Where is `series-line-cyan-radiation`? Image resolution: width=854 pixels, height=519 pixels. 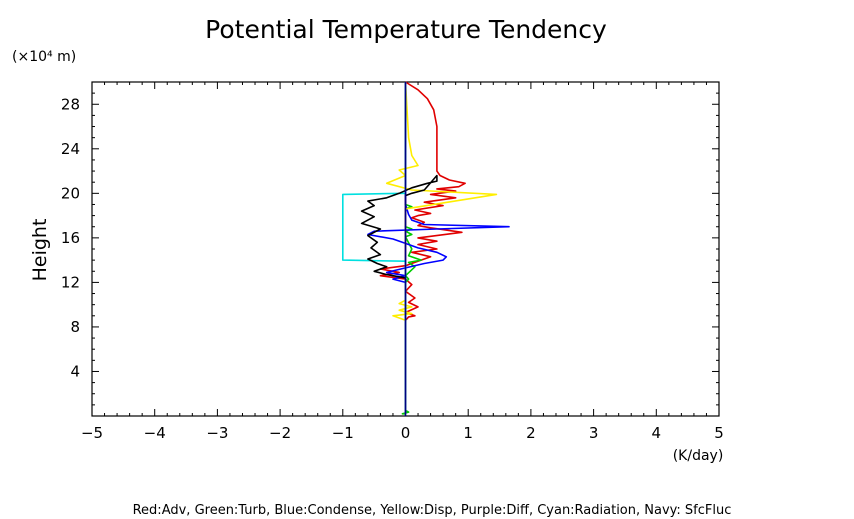
series-line-cyan-radiation is located at coordinates (374, 248).